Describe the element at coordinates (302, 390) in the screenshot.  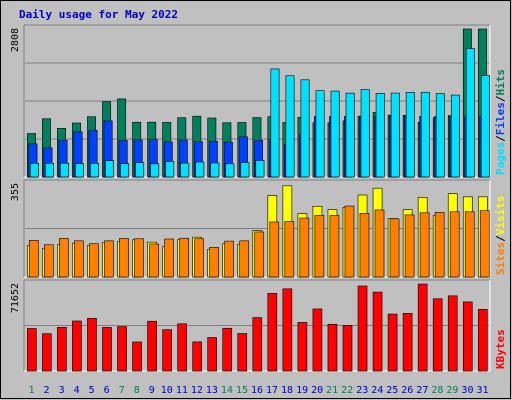
I see `x-tick-label-day-19: 19` at that location.